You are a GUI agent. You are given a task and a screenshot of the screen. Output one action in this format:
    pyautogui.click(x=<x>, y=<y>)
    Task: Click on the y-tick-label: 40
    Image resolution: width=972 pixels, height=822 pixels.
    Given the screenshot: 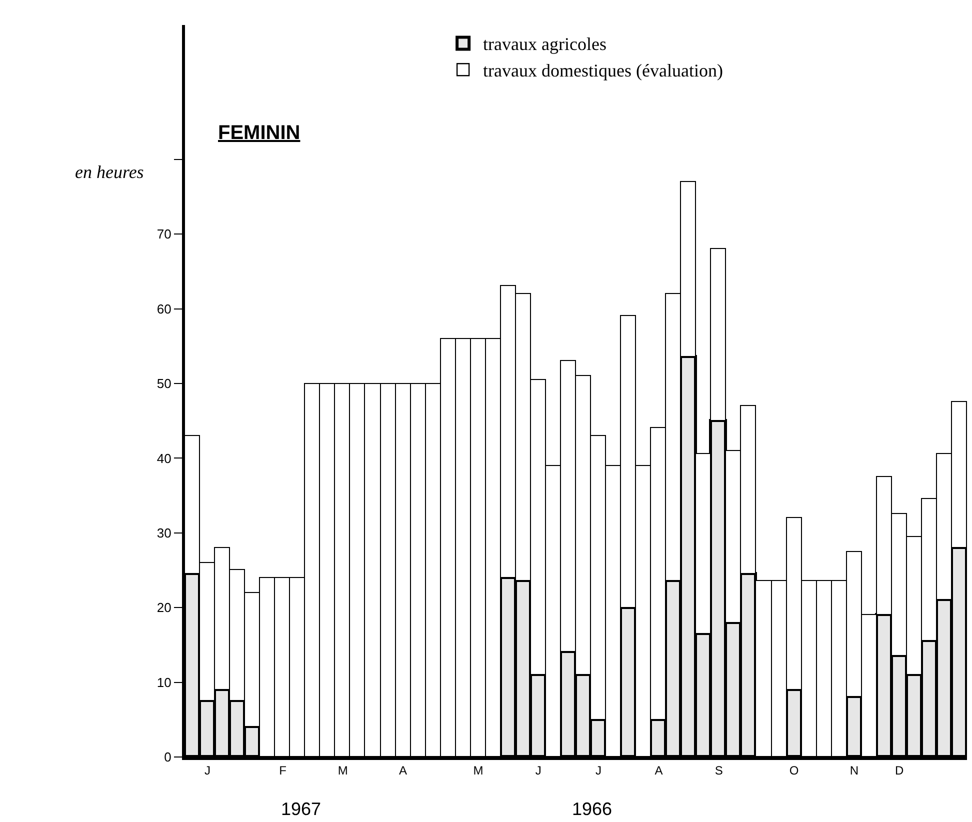 What is the action you would take?
    pyautogui.click(x=164, y=458)
    